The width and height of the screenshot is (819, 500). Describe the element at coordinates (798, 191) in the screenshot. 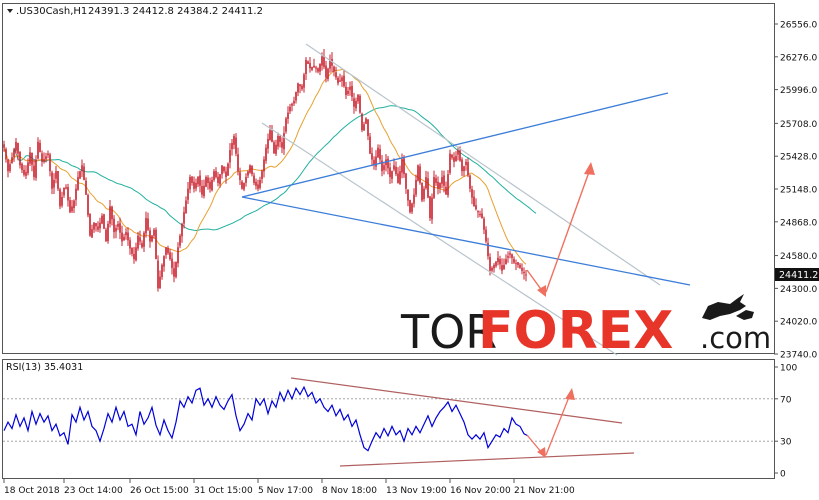

I see `price-tick-label: 25148.0` at that location.